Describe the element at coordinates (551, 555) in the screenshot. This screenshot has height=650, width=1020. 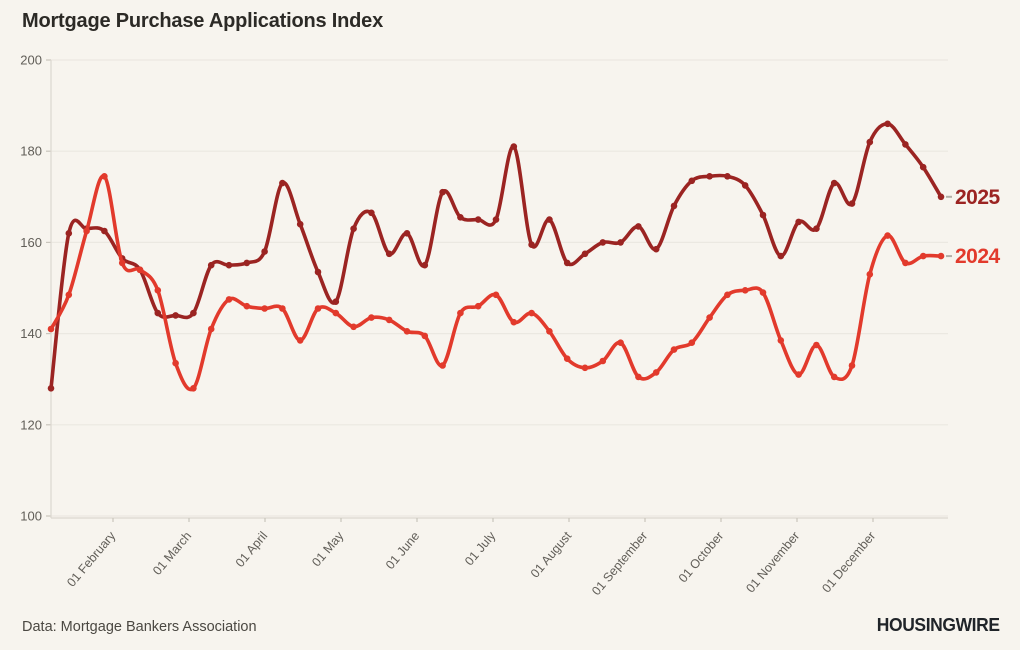
I see `x-tick-label: 01 August` at that location.